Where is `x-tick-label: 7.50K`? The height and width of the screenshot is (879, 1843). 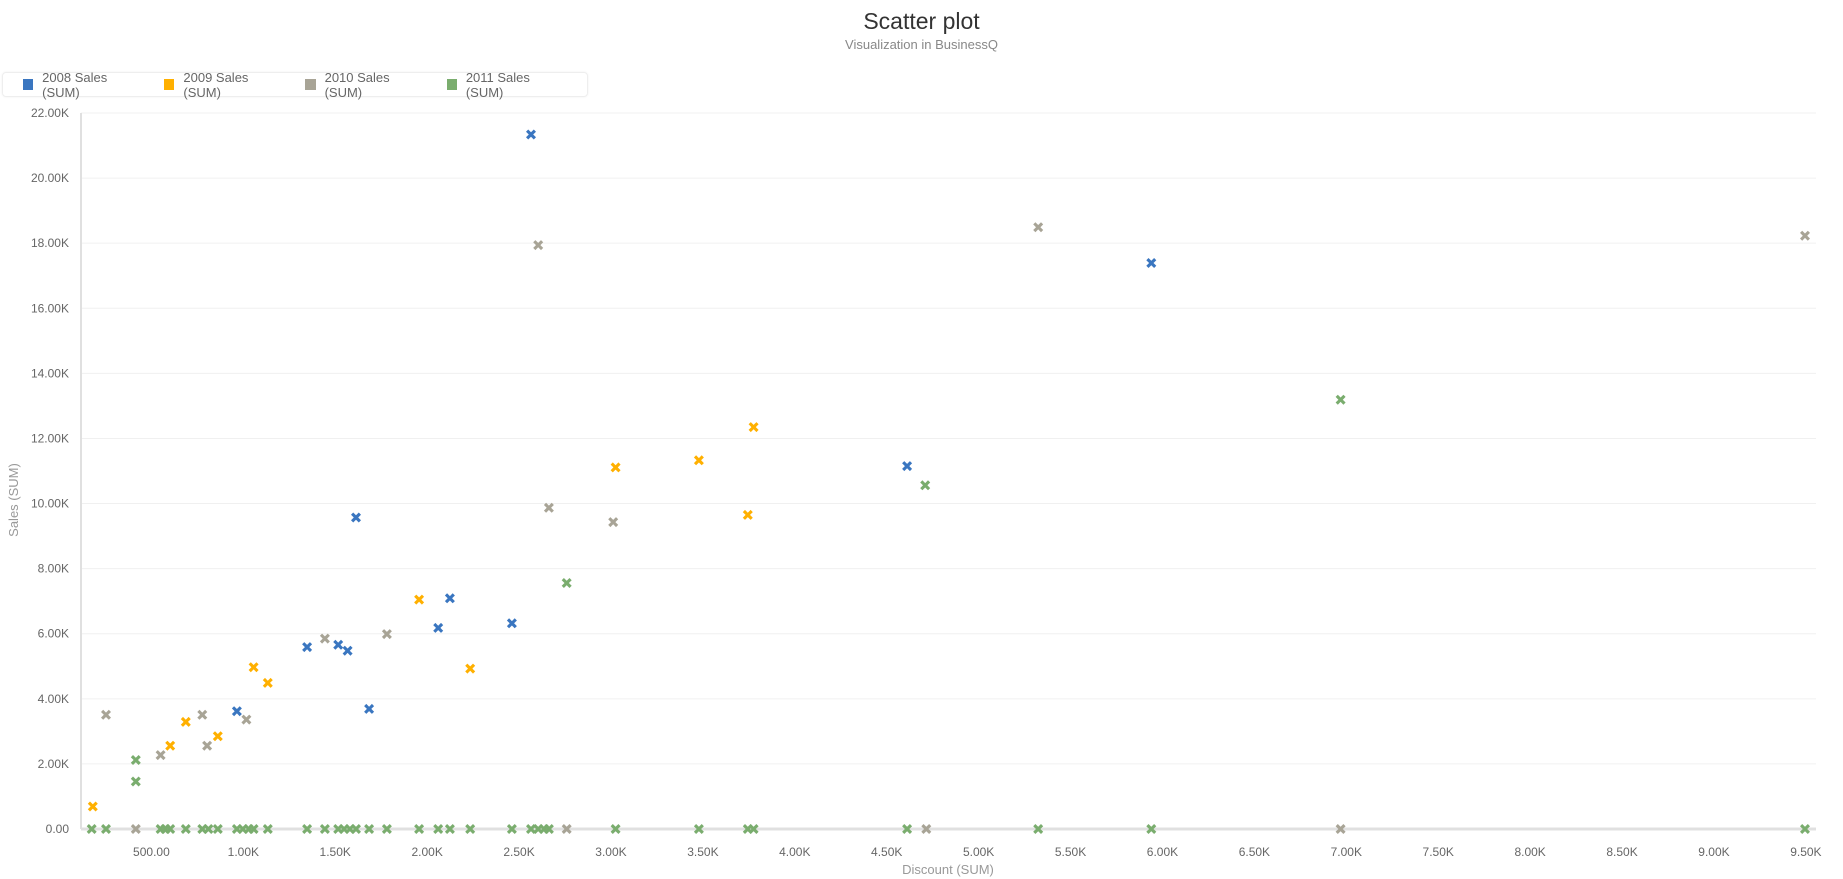 x-tick-label: 7.50K is located at coordinates (1438, 852).